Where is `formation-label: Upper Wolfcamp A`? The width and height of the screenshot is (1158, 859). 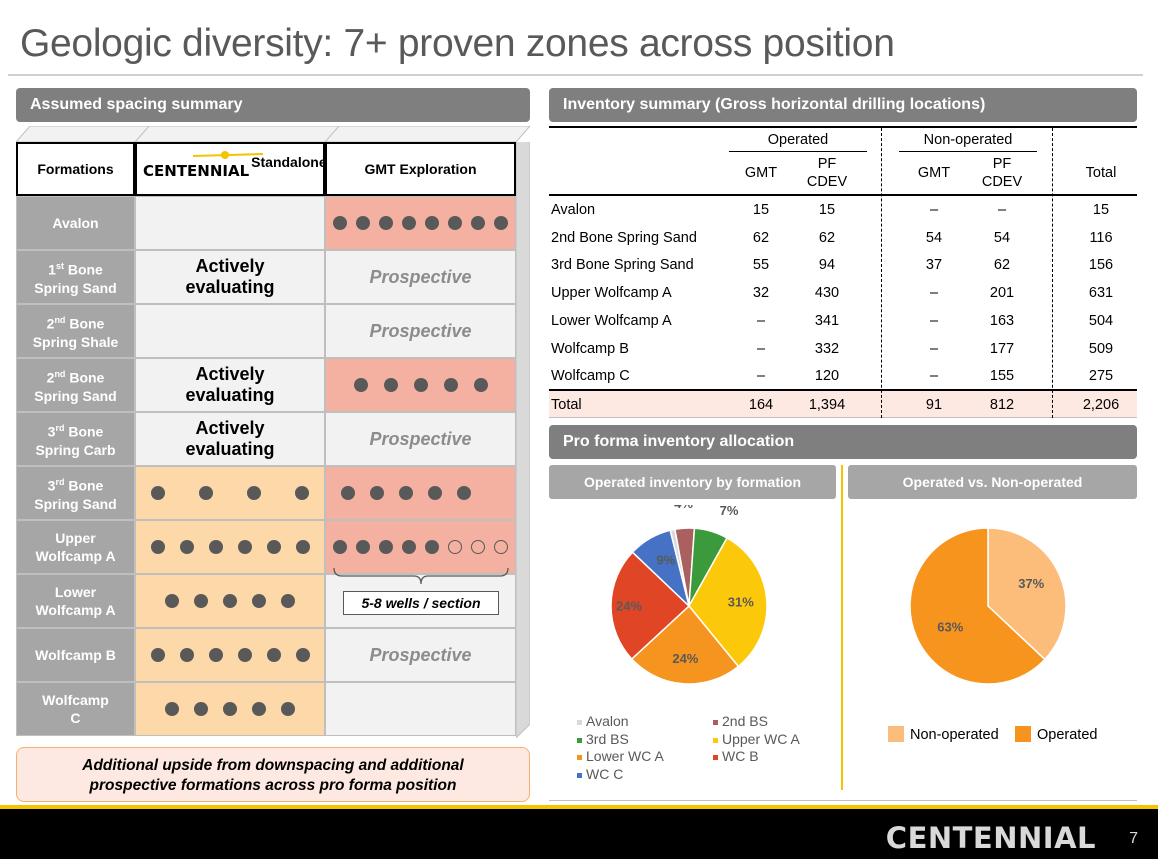 formation-label: Upper Wolfcamp A is located at coordinates (75, 547).